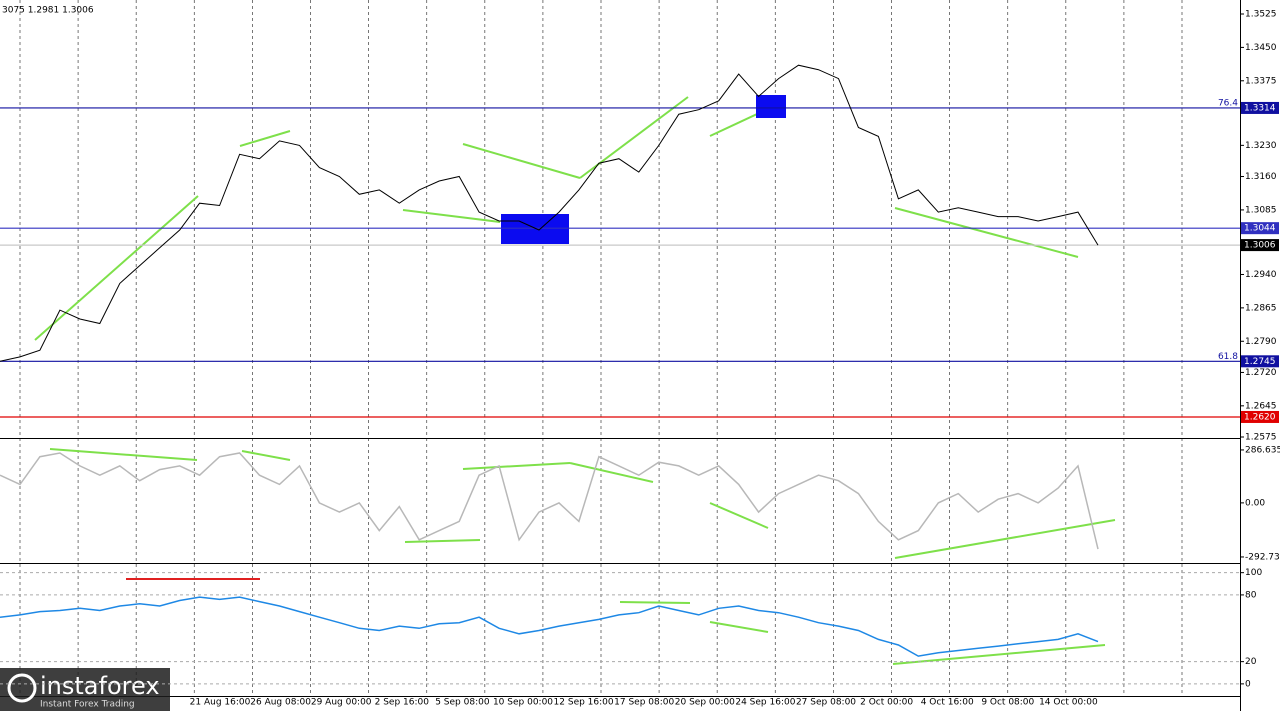  I want to click on x-tick-label: 26 Aug 08:00, so click(280, 703).